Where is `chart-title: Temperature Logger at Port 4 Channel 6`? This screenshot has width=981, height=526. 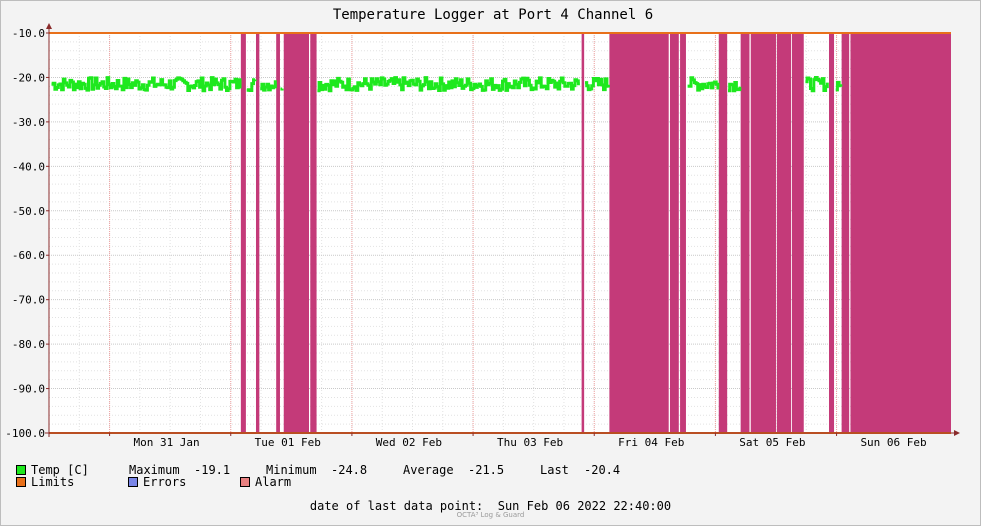
chart-title: Temperature Logger at Port 4 Channel 6 is located at coordinates (493, 15).